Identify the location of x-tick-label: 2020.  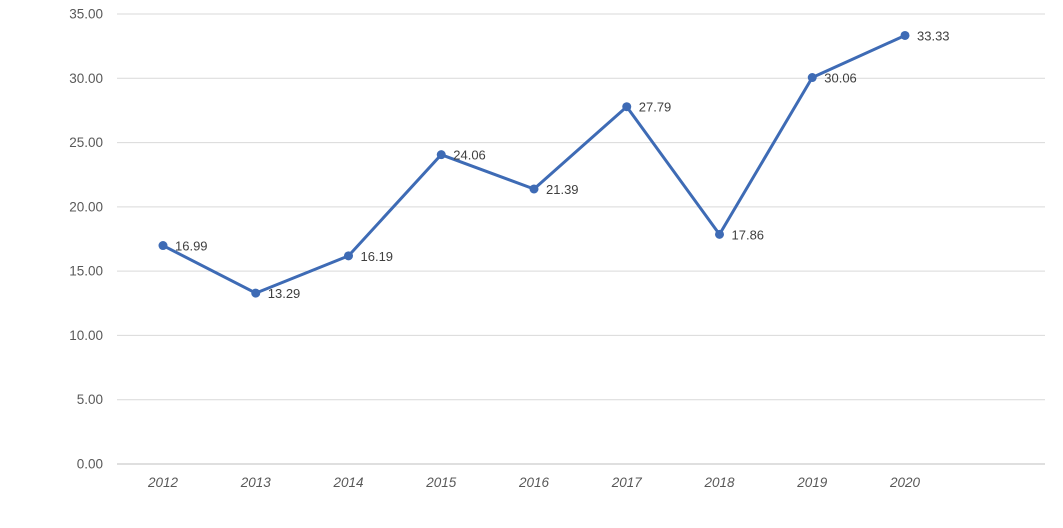
(905, 482).